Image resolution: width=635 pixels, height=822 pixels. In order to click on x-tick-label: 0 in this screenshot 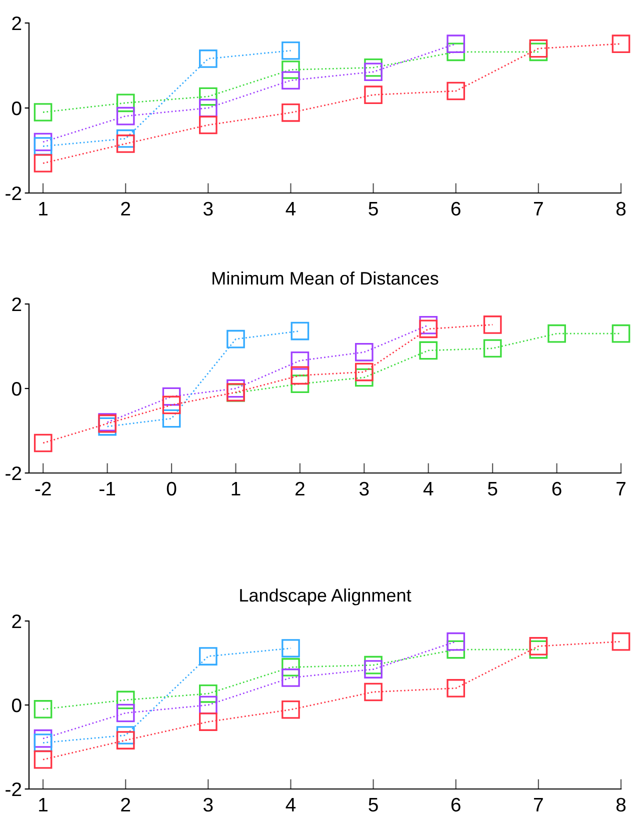, I will do `click(171, 489)`.